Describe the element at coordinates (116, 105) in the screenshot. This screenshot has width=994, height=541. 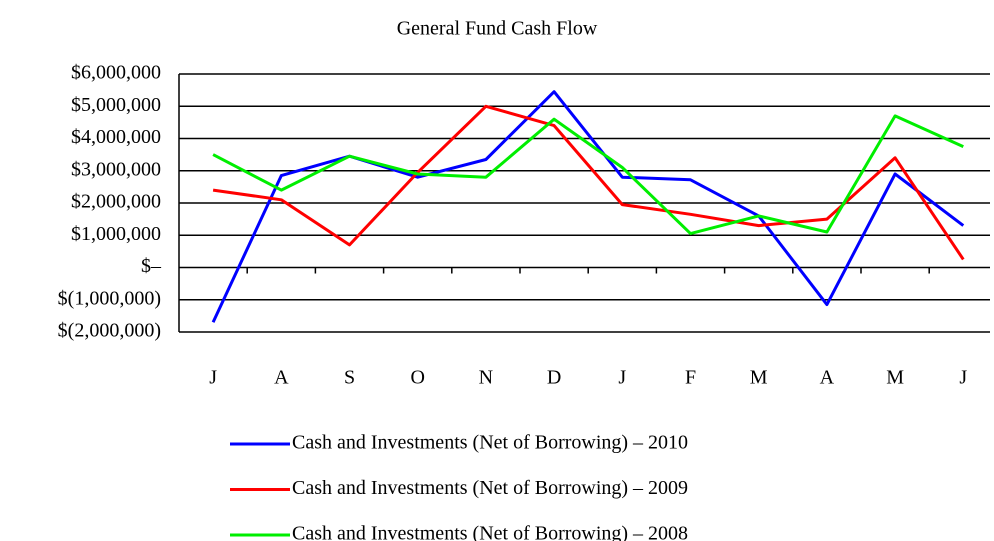
I see `y-tick-label: $5,000,000` at that location.